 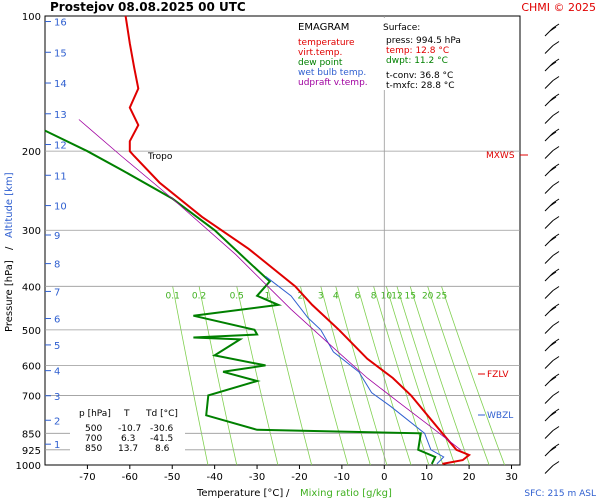 I want to click on table-cell: 700, so click(x=93, y=439).